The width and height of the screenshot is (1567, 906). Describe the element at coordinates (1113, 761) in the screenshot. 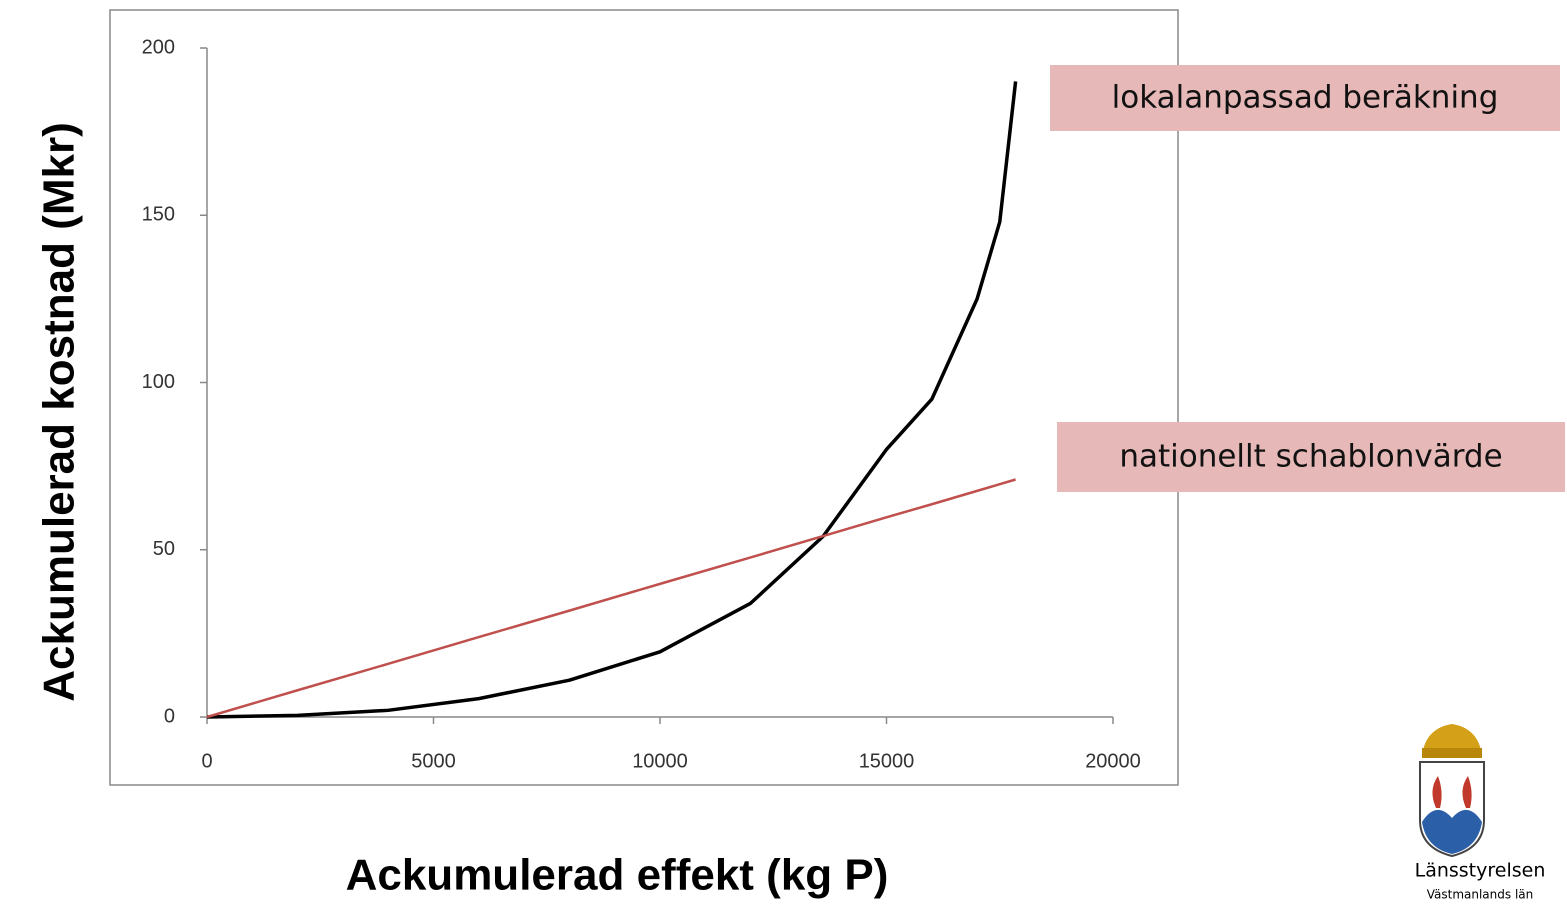

I see `x-tick-label: 20000` at that location.